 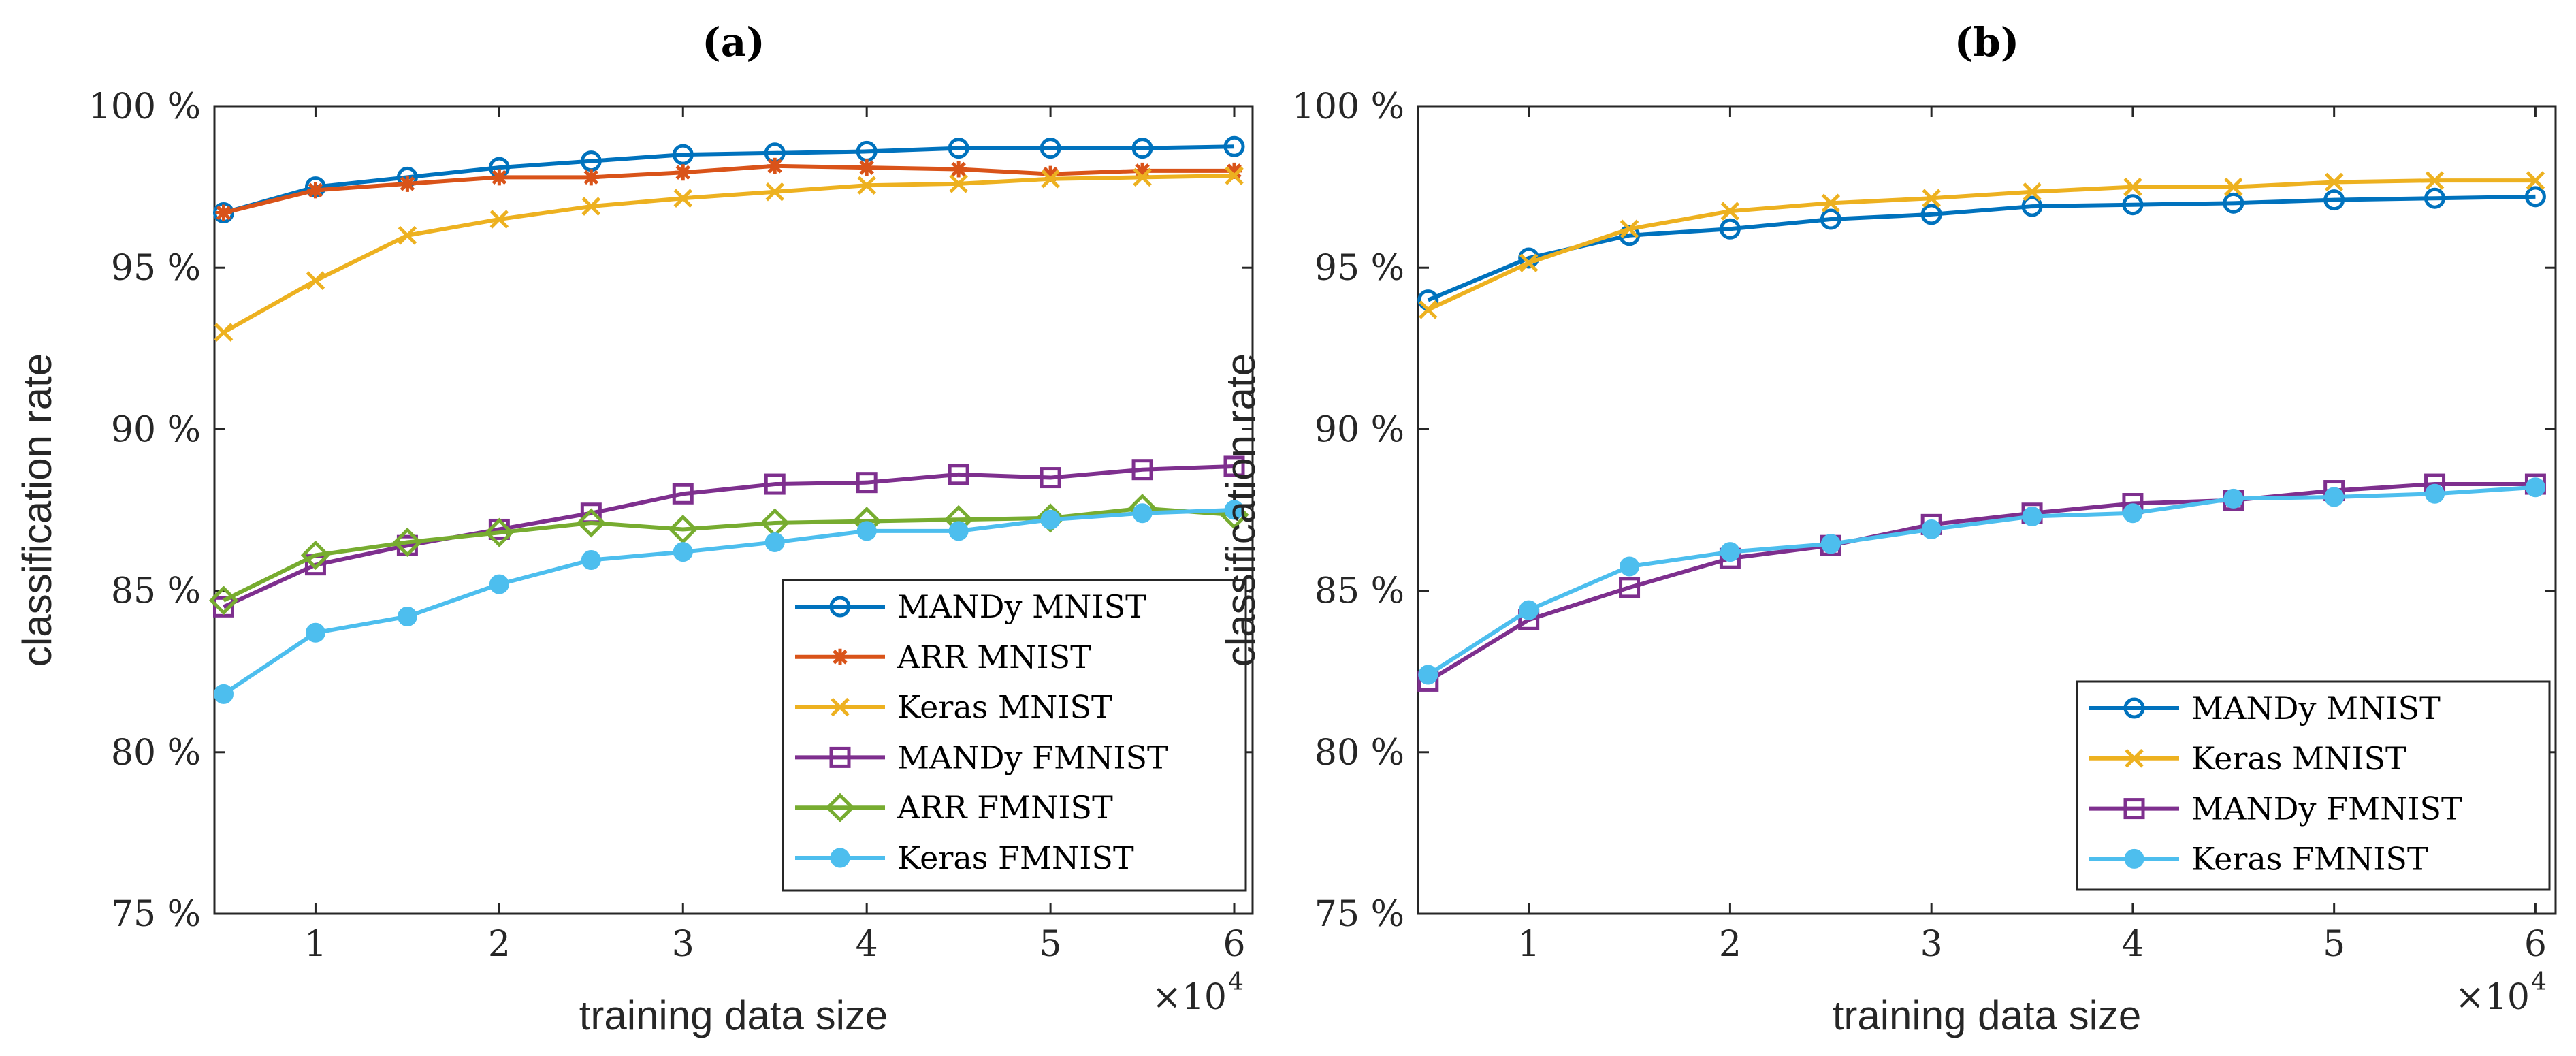 What do you see at coordinates (1730, 944) in the screenshot?
I see `x-tick-label: 2` at bounding box center [1730, 944].